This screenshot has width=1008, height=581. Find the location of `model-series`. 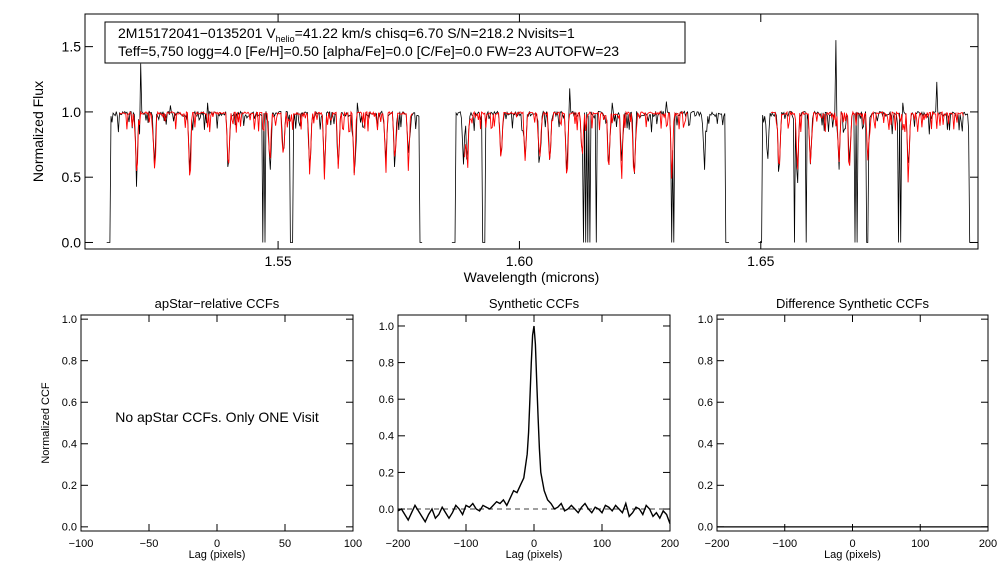

model-series is located at coordinates (541, 146).